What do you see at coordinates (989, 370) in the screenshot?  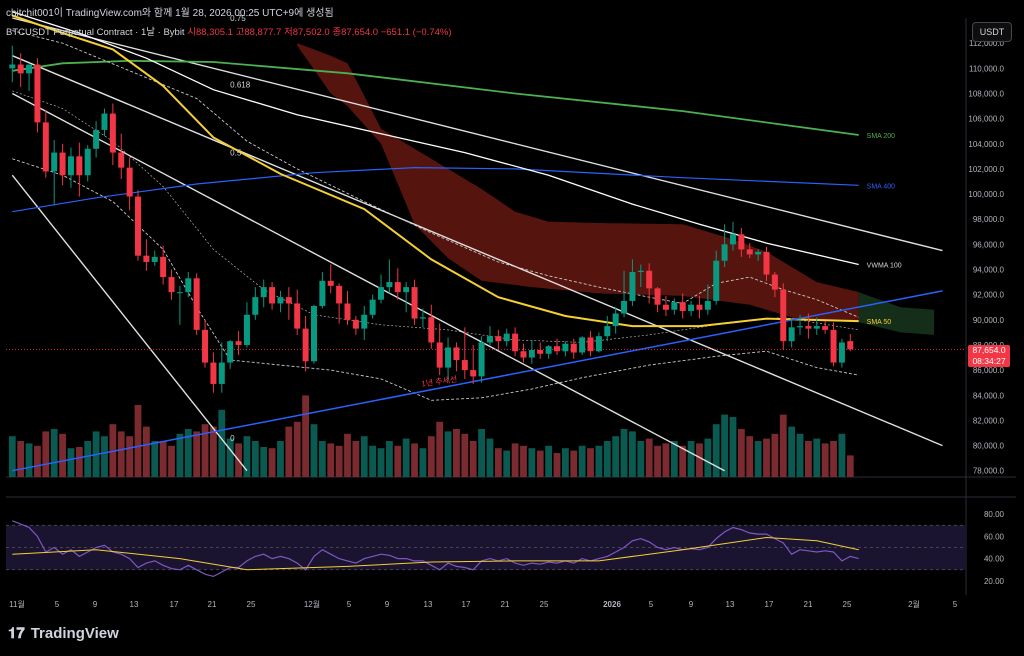 I see `y-axis-label: 86,000.0` at bounding box center [989, 370].